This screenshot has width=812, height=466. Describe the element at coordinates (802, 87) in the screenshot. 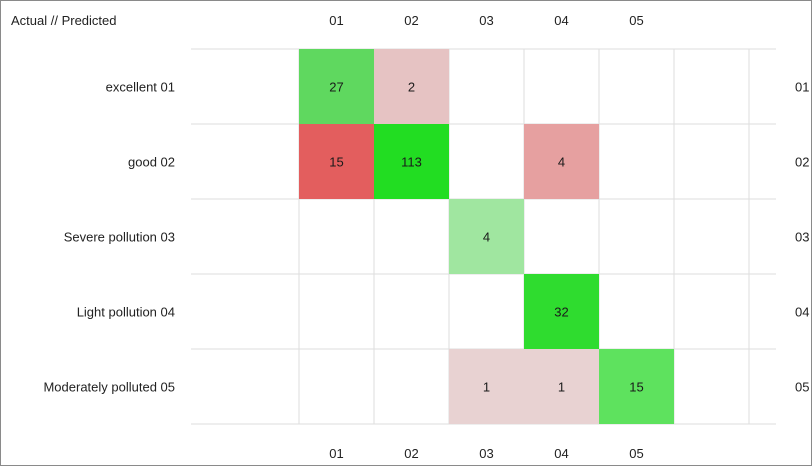

I see `row-label-right: 01` at that location.